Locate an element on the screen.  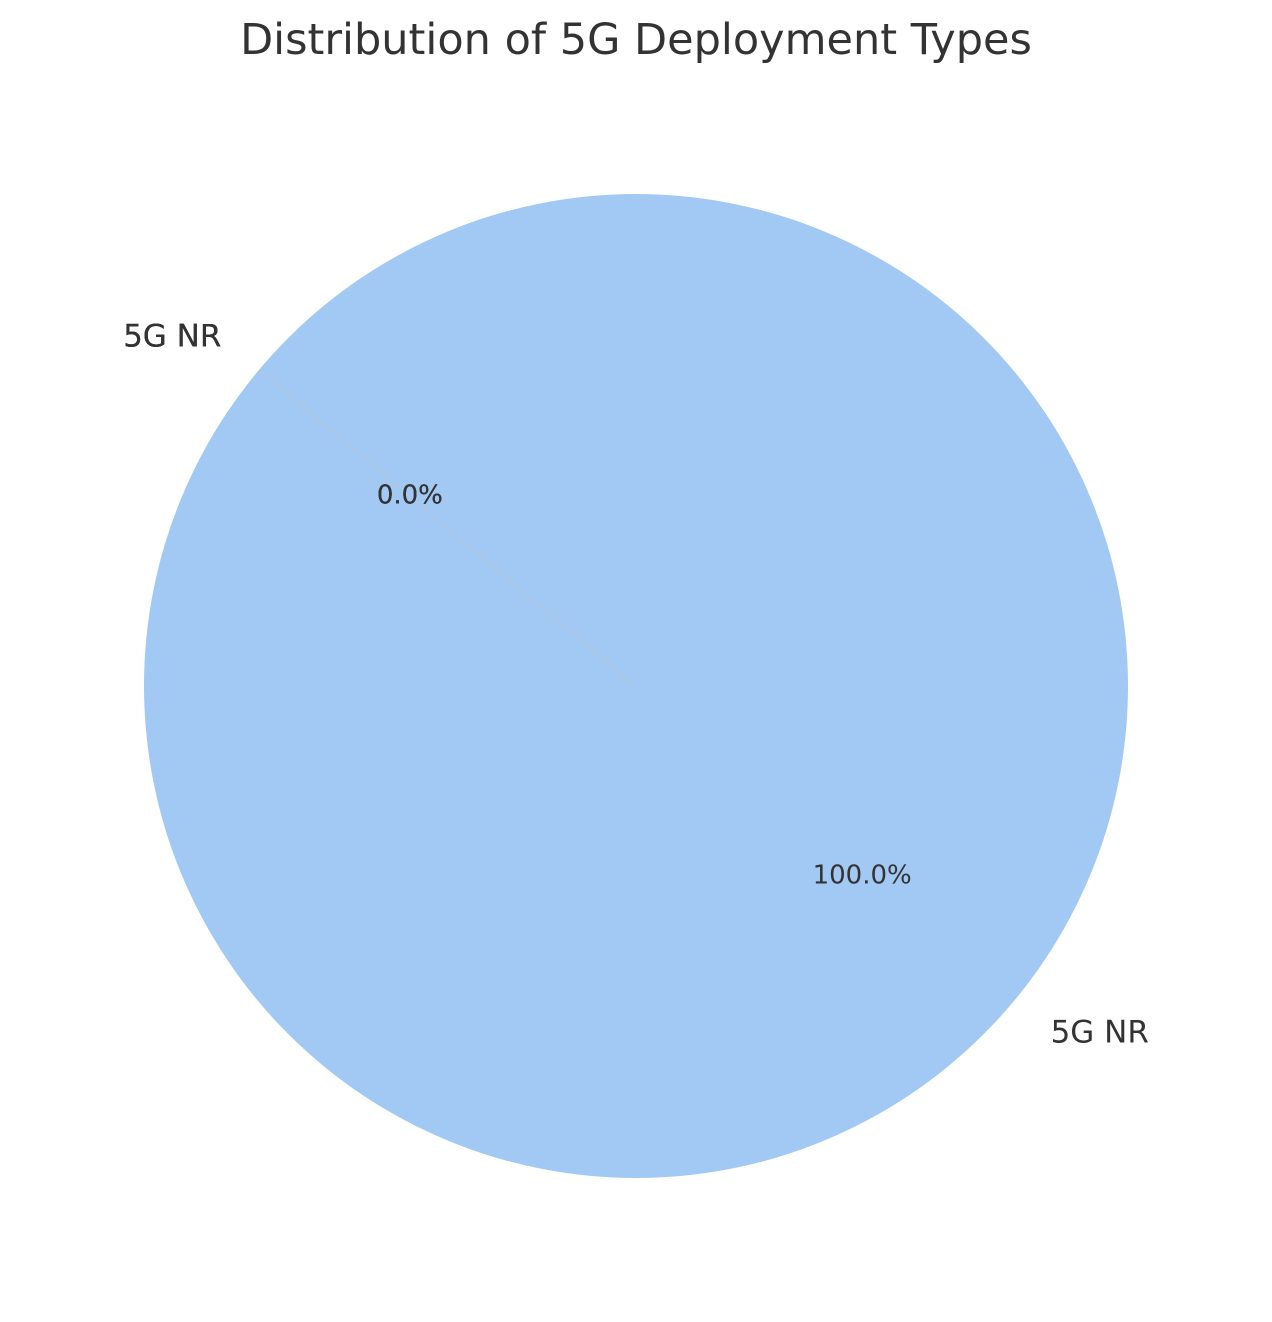
pie-slice-edge is located at coordinates (447, 528).